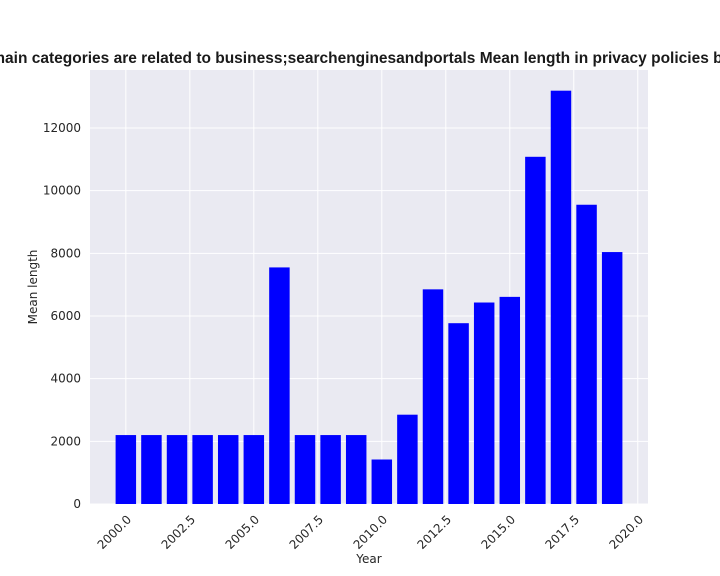 The image size is (720, 576). What do you see at coordinates (177, 469) in the screenshot?
I see `bar-2002` at bounding box center [177, 469].